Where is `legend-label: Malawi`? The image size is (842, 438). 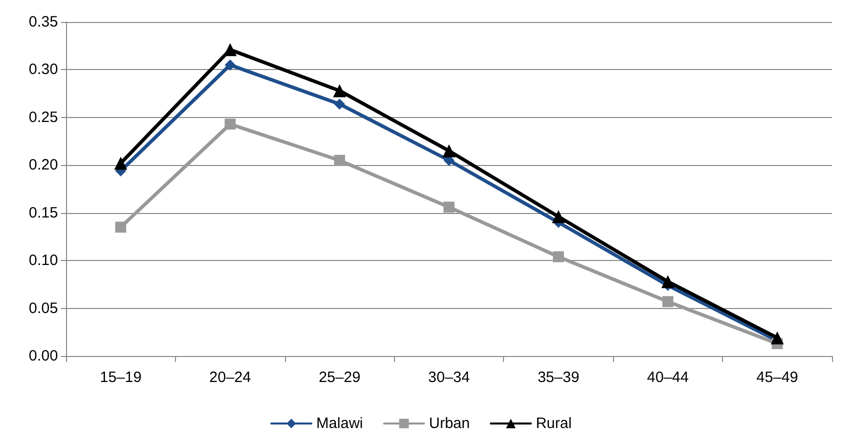 legend-label: Malawi is located at coordinates (339, 423).